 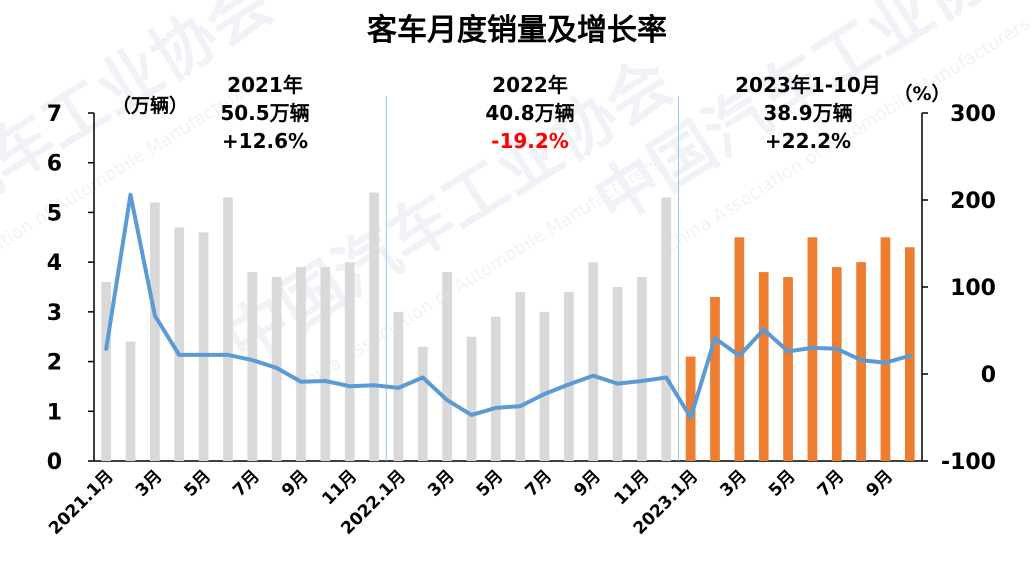 I want to click on annotation-volume: 50.5万辆, so click(x=264, y=113).